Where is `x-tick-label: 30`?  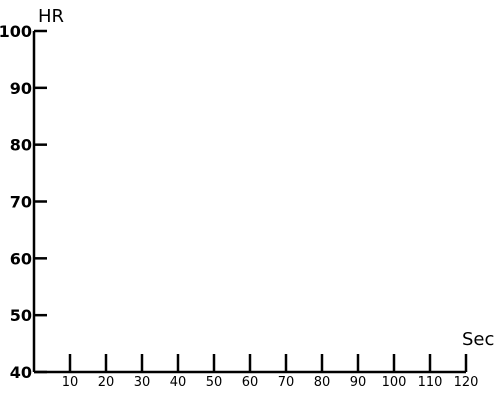
x-tick-label: 30 is located at coordinates (142, 382).